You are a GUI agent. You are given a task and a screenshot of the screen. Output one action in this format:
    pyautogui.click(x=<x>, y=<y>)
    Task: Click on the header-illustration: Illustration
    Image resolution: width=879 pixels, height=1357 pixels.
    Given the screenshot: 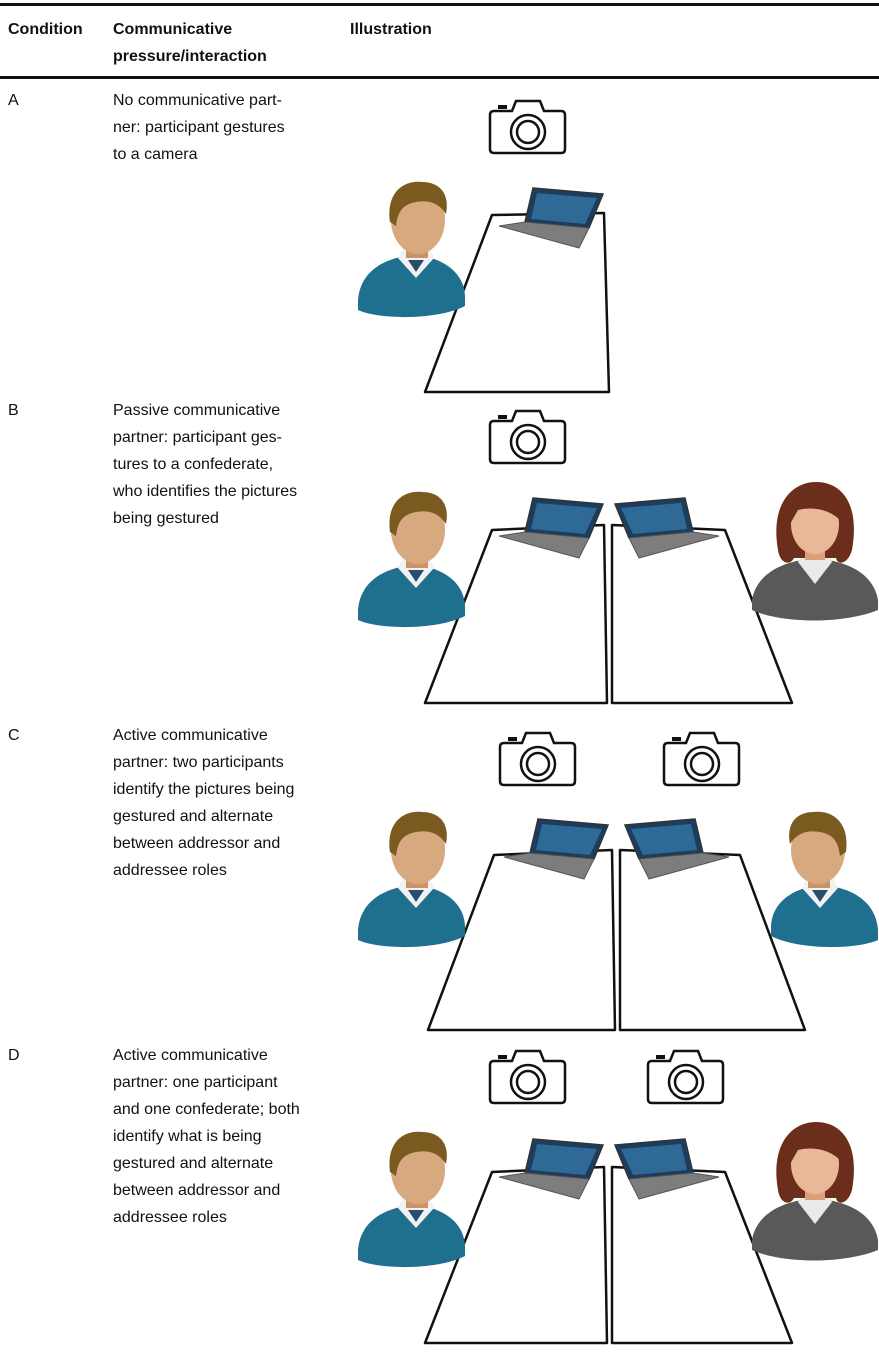 What is the action you would take?
    pyautogui.click(x=391, y=29)
    